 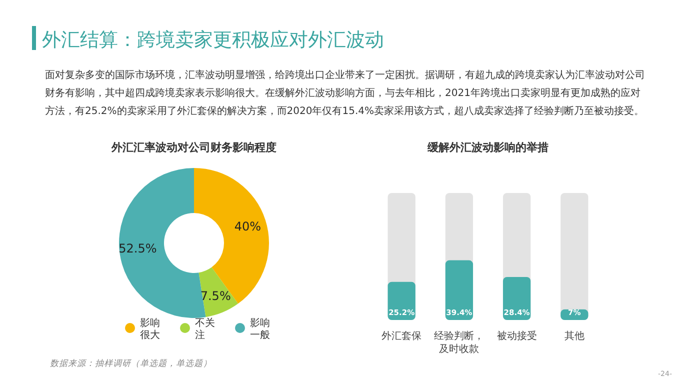 What do you see at coordinates (459, 342) in the screenshot?
I see `x-tick-label: 经验判断，及时收款` at bounding box center [459, 342].